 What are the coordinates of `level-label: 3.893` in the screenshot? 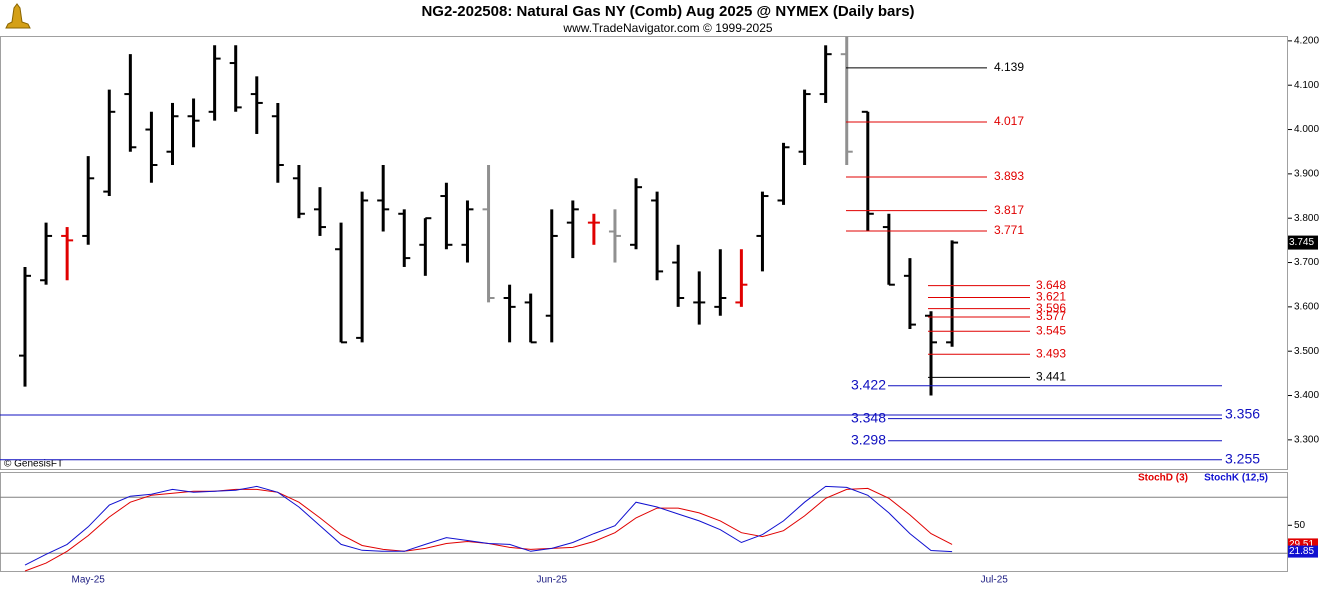 It's located at (1009, 176).